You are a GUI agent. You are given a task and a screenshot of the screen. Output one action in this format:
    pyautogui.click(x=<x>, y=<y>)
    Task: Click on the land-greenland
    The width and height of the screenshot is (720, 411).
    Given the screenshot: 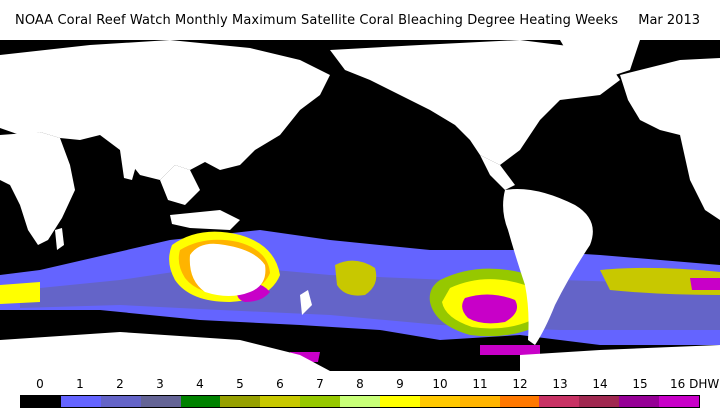 What is the action you would take?
    pyautogui.click(x=600, y=60)
    